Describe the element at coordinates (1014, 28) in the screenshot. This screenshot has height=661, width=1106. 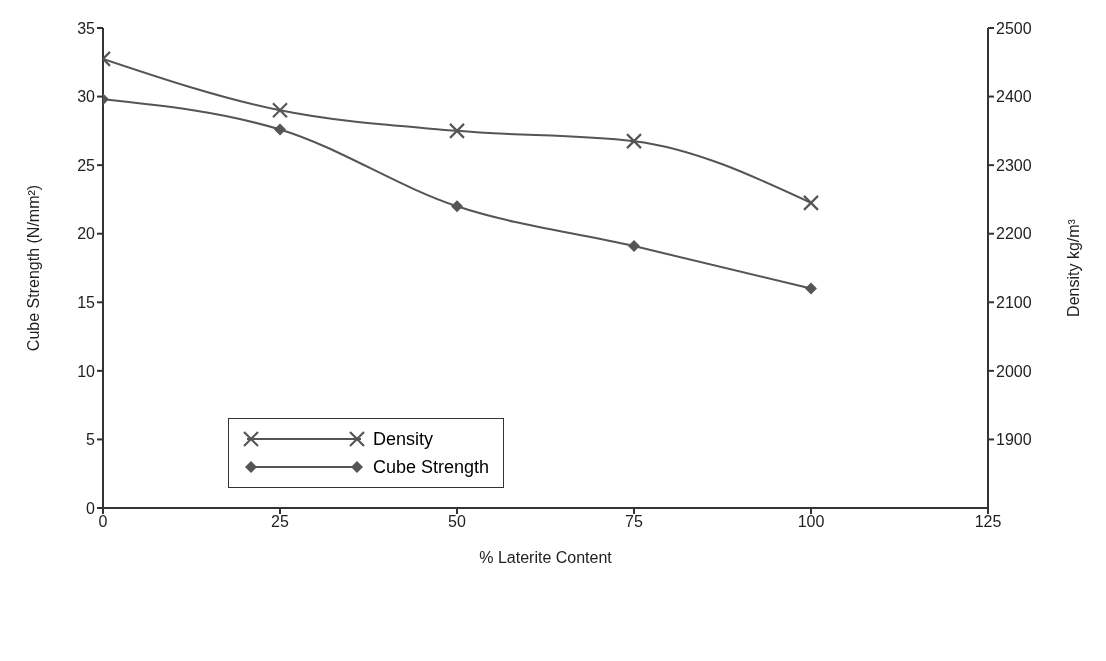
I see `y2-tick-label: 2500` at that location.